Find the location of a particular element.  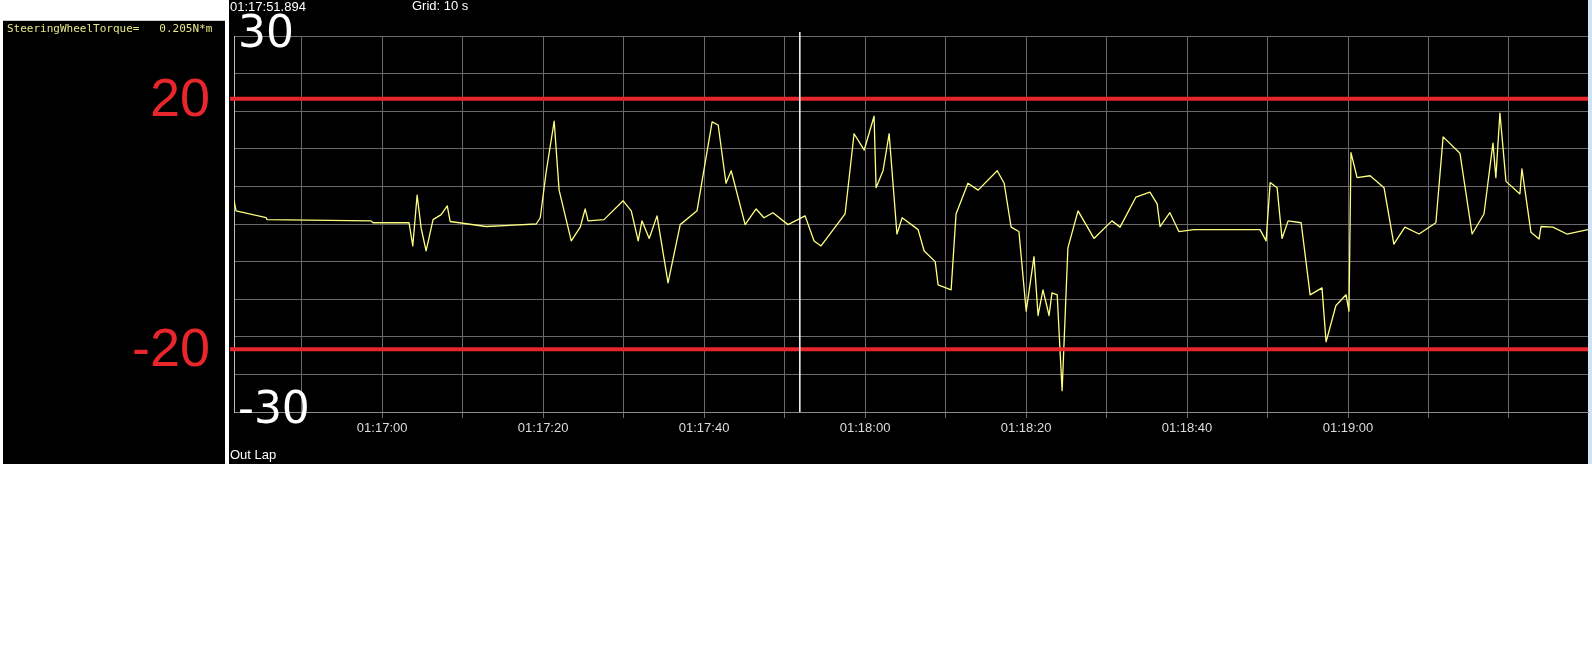

text: SteeringWheelTorque= 0.205N*m is located at coordinates (110, 28).